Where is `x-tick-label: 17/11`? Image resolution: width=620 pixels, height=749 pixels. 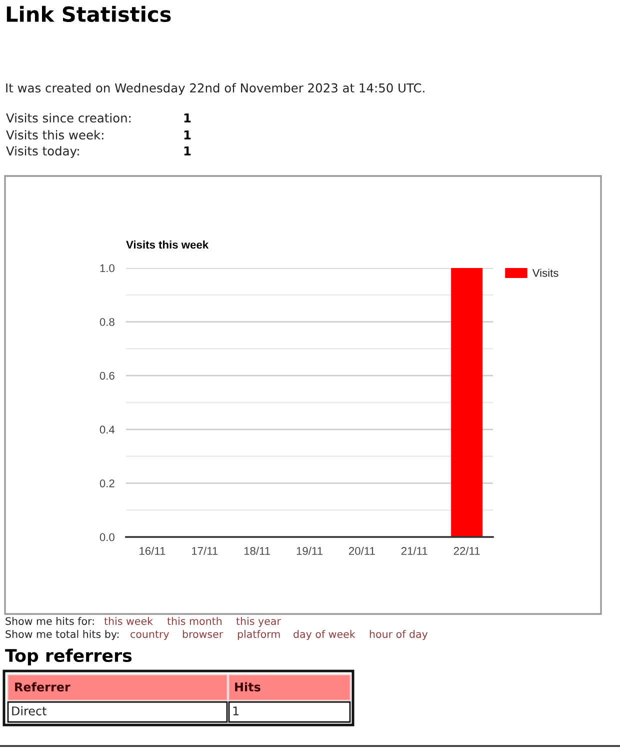 x-tick-label: 17/11 is located at coordinates (205, 550).